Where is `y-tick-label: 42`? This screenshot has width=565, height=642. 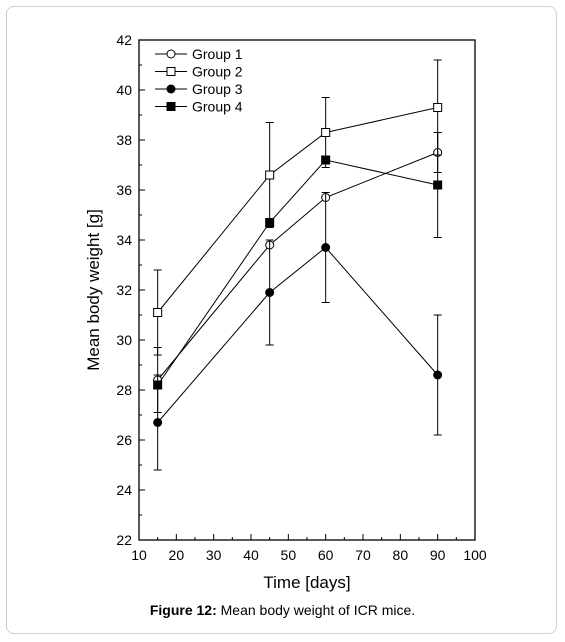
y-tick-label: 42 is located at coordinates (124, 40).